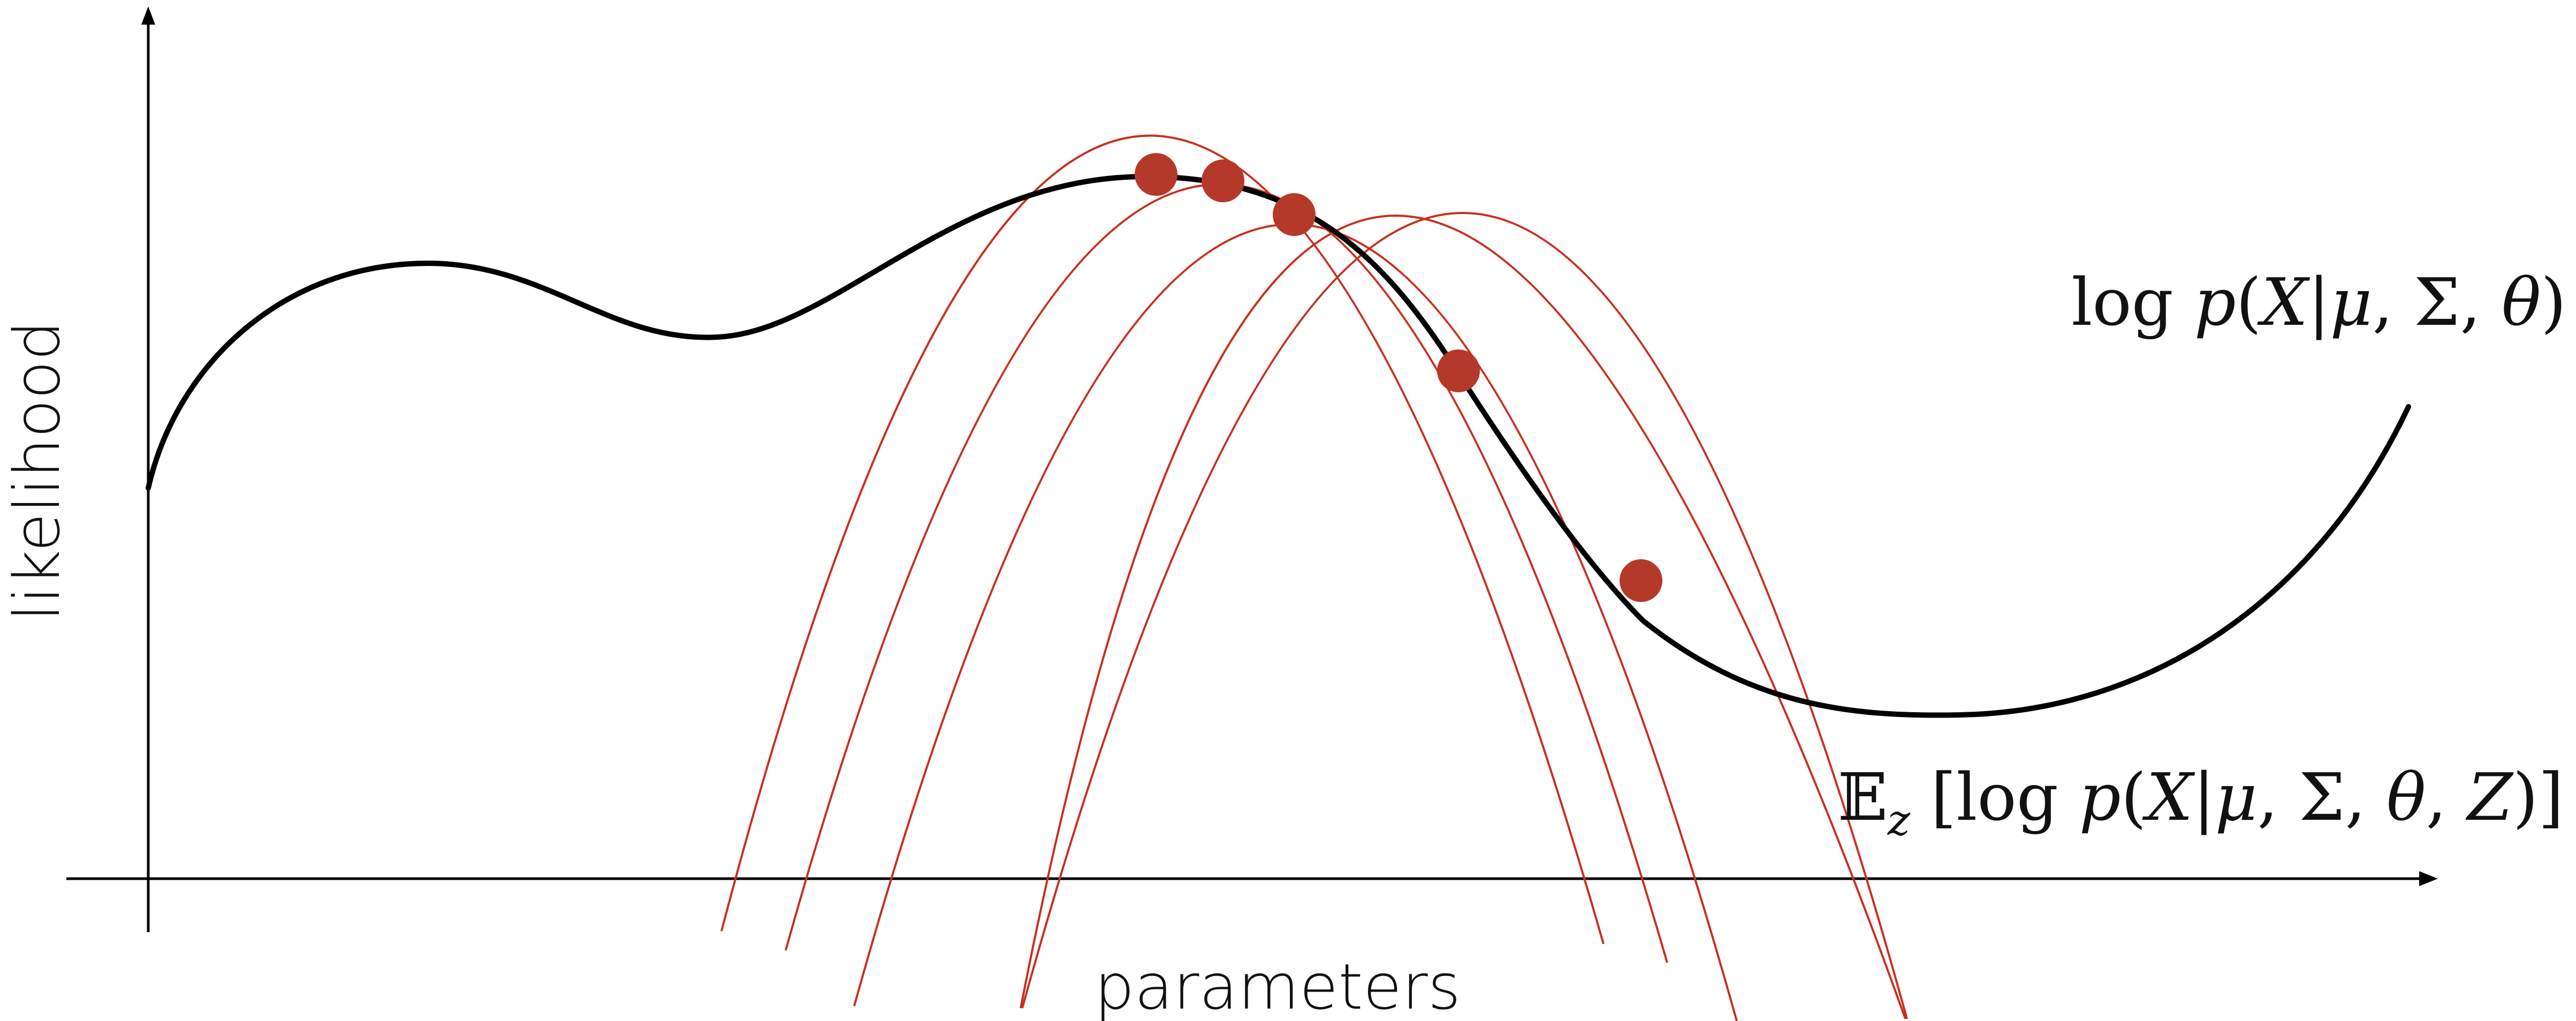 Image resolution: width=2576 pixels, height=1021 pixels. What do you see at coordinates (2351, 302) in the screenshot?
I see `log-likelihood-label-mu: μ` at bounding box center [2351, 302].